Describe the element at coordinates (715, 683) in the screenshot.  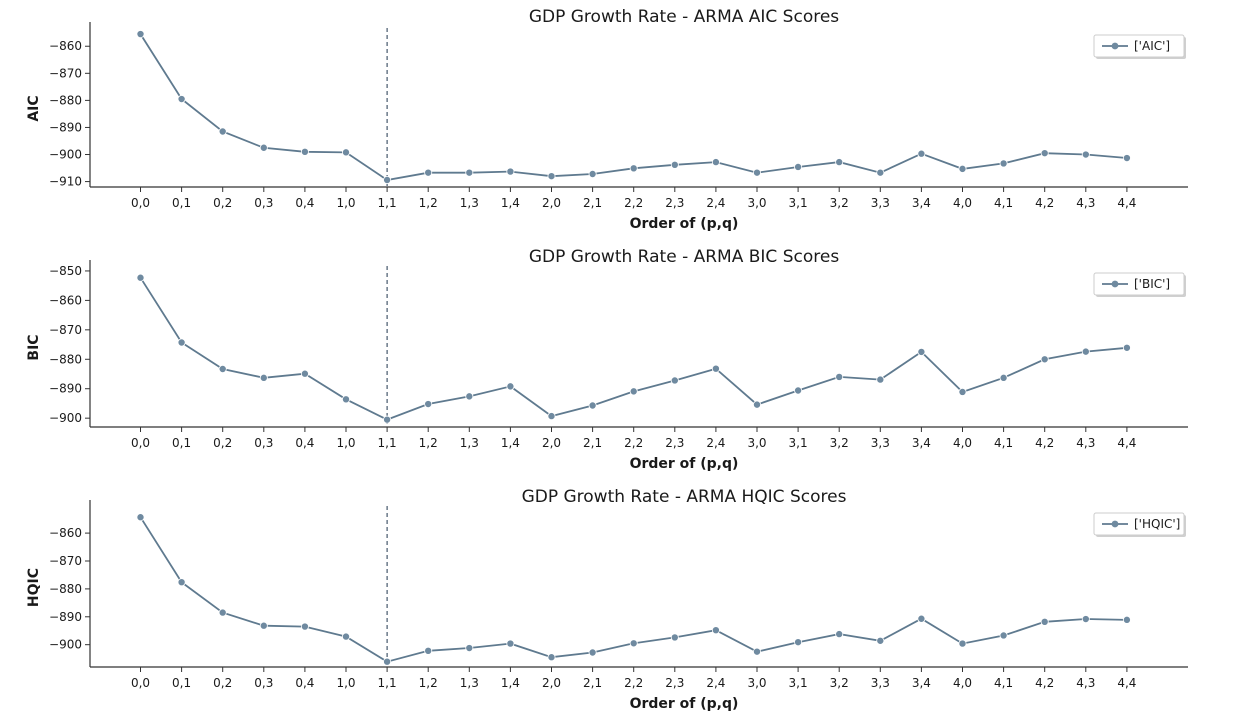
I see `x-tick-label: 2,4` at that location.